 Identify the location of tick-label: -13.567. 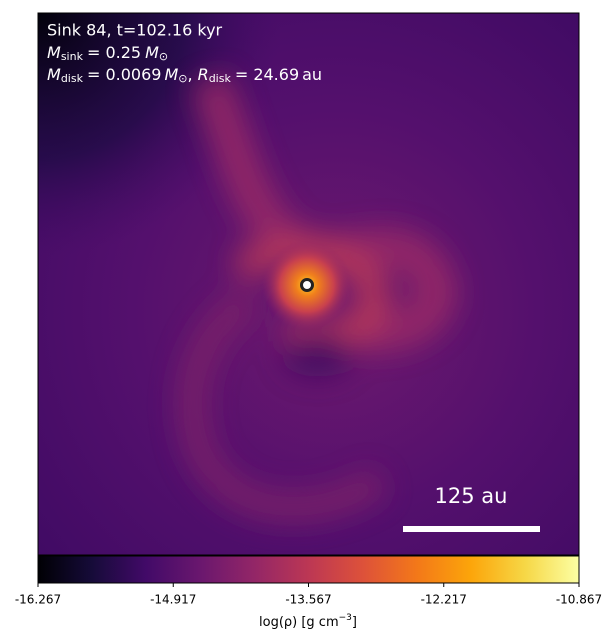
(308, 600).